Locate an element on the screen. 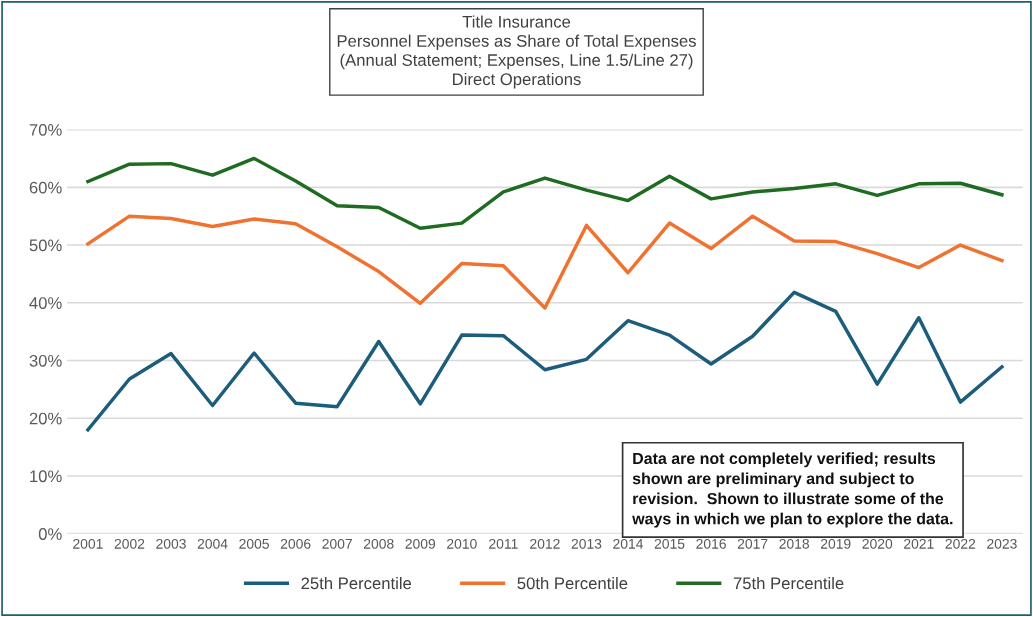 The width and height of the screenshot is (1033, 617). x-tick-label: 2007 is located at coordinates (337, 543).